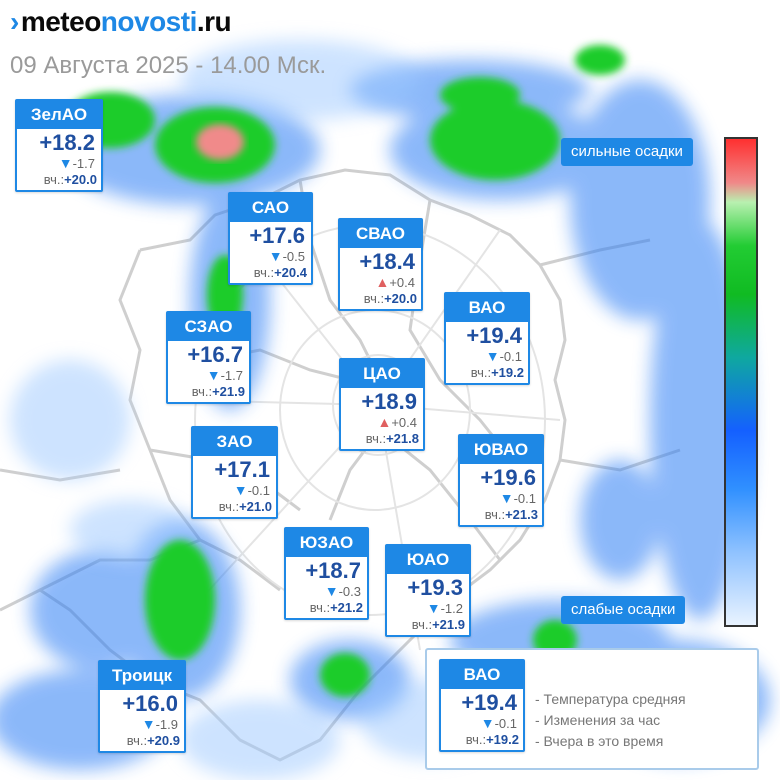 This screenshot has width=780, height=780. What do you see at coordinates (741, 382) in the screenshot?
I see `precipitation-scale-bar` at bounding box center [741, 382].